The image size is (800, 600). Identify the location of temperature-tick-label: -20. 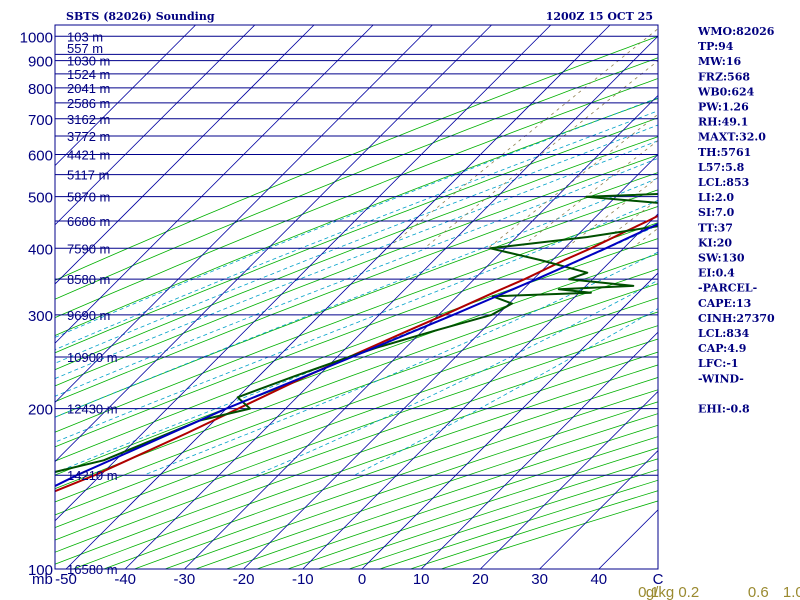
(244, 579).